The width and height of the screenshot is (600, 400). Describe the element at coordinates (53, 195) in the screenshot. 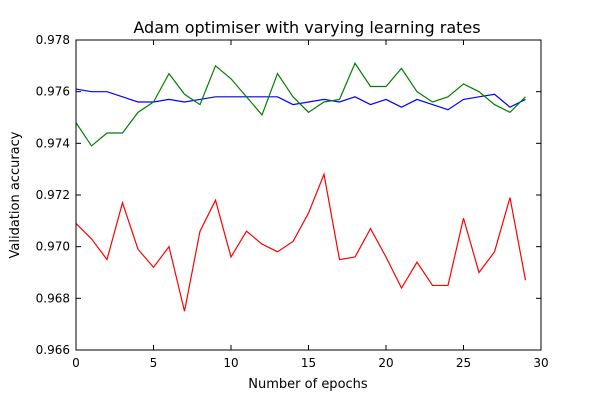

I see `y-tick-label: 0.972` at that location.